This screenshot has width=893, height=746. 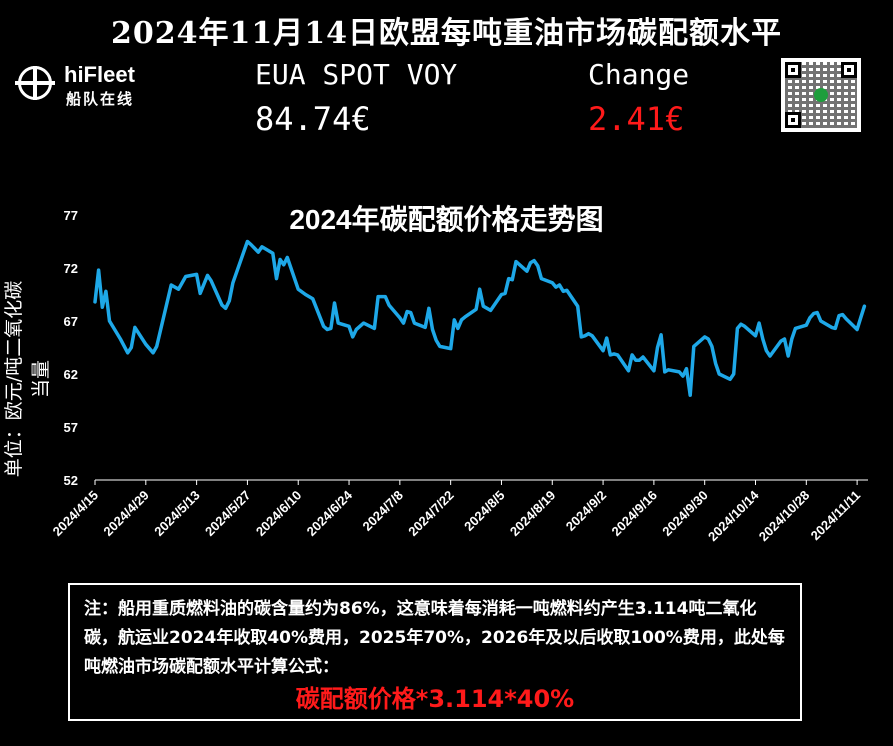 What do you see at coordinates (126, 514) in the screenshot?
I see `x-tick-label: 2024/4/29` at bounding box center [126, 514].